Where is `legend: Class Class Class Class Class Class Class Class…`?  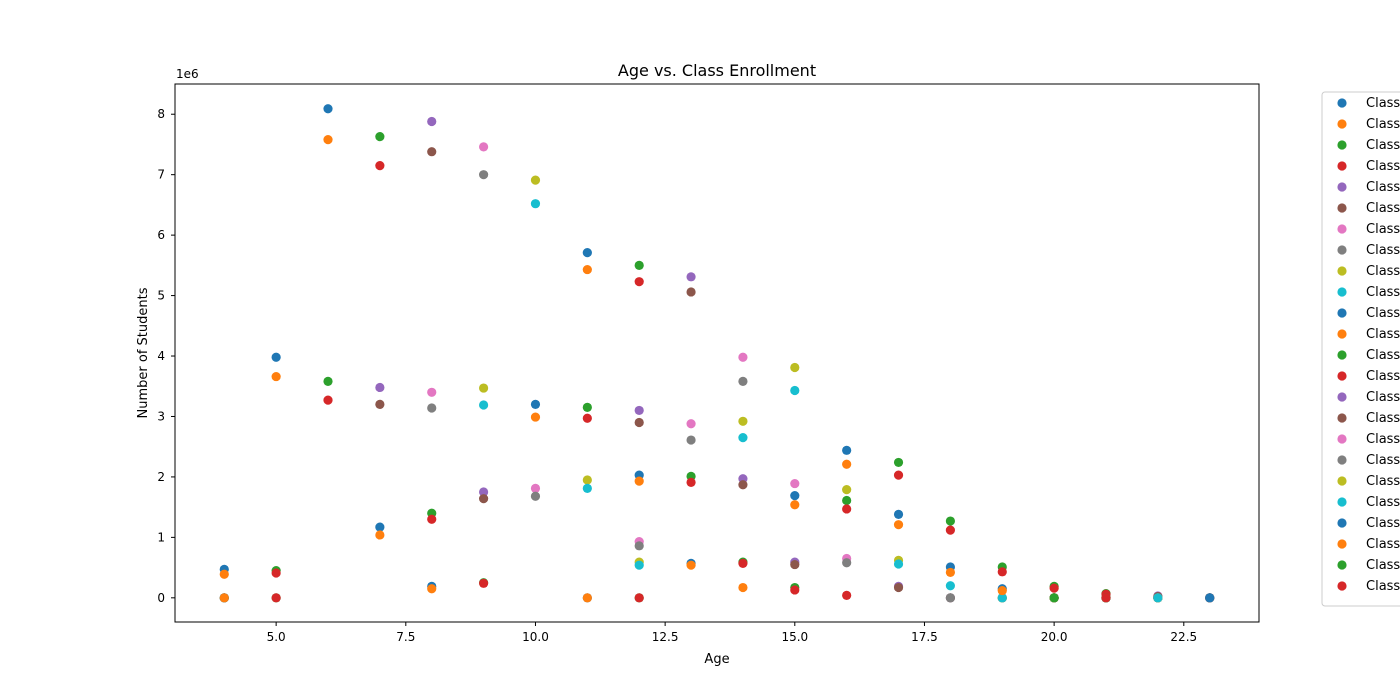
legend: Class Class Class Class Class Class Class Class… is located at coordinates (1360, 349).